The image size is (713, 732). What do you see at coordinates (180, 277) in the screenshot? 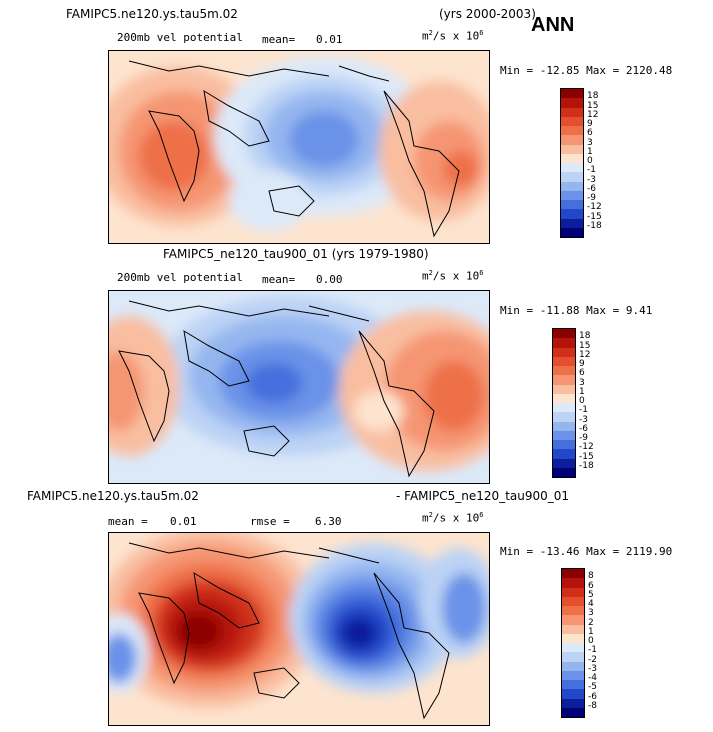
I see `panel2-variable: 200mb vel potential` at bounding box center [180, 277].